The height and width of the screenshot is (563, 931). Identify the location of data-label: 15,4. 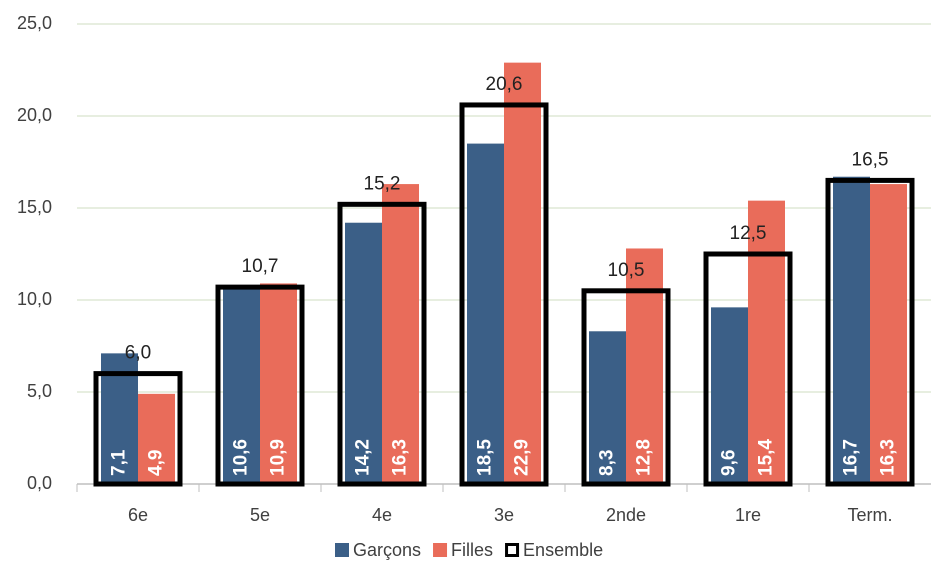
(766, 457).